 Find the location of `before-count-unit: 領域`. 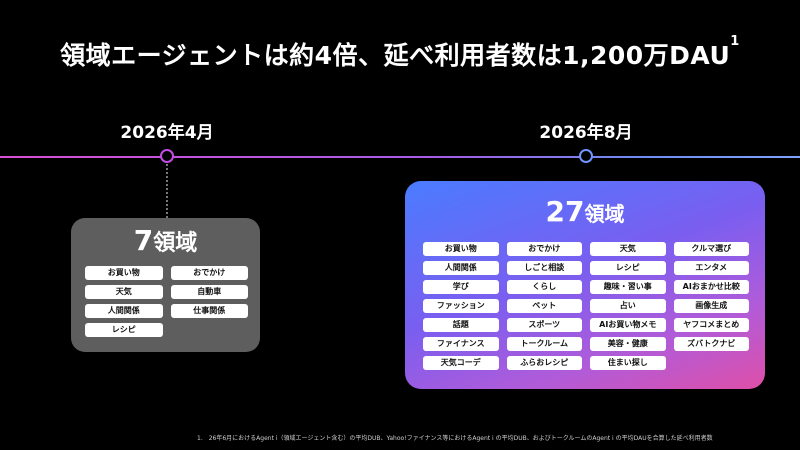

before-count-unit: 領域 is located at coordinates (175, 243).